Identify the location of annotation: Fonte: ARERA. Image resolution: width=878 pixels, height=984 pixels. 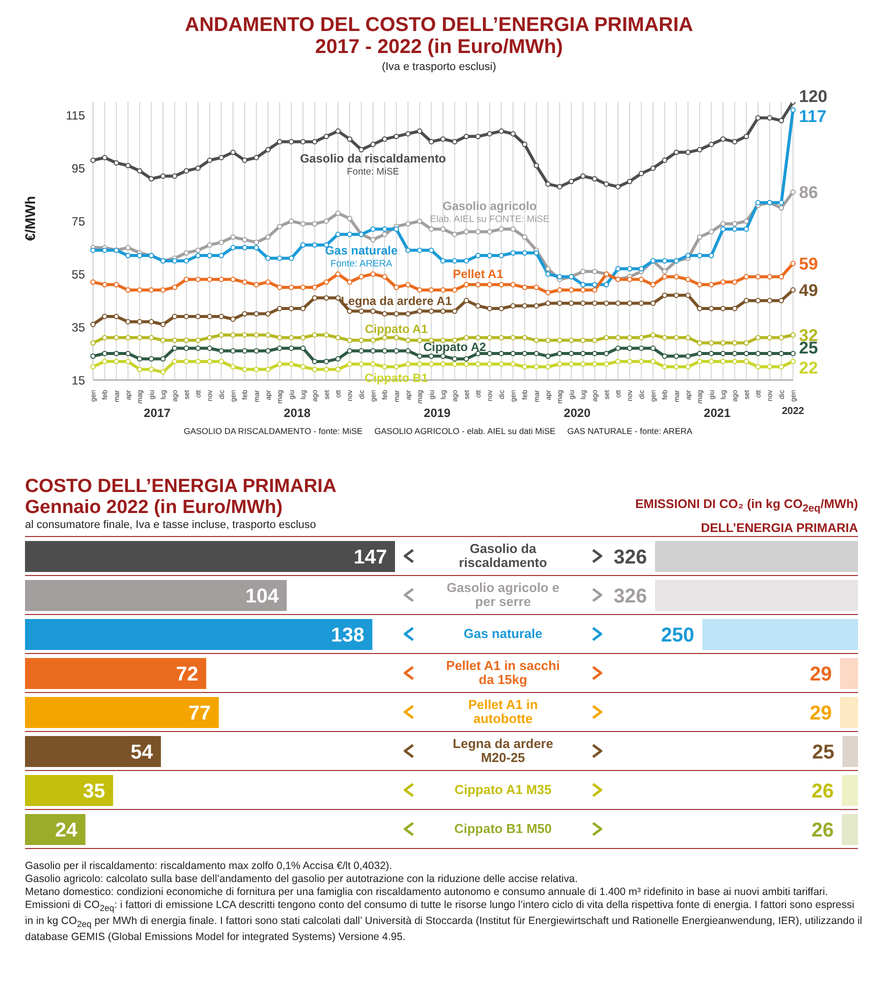
(361, 264).